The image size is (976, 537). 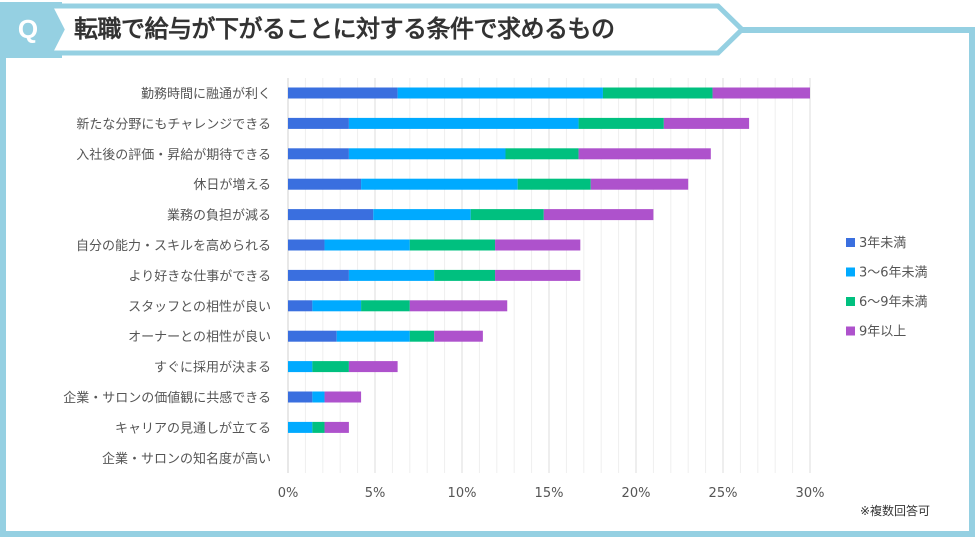 What do you see at coordinates (28, 29) in the screenshot?
I see `q-badge: Q` at bounding box center [28, 29].